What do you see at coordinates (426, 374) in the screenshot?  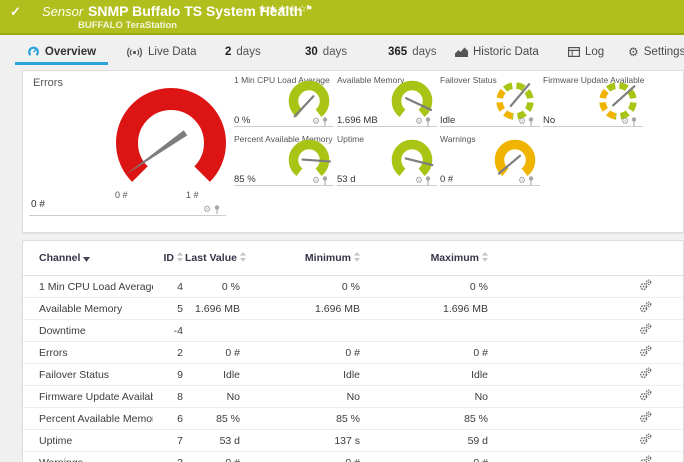 I see `cell-maximum: Idle` at bounding box center [426, 374].